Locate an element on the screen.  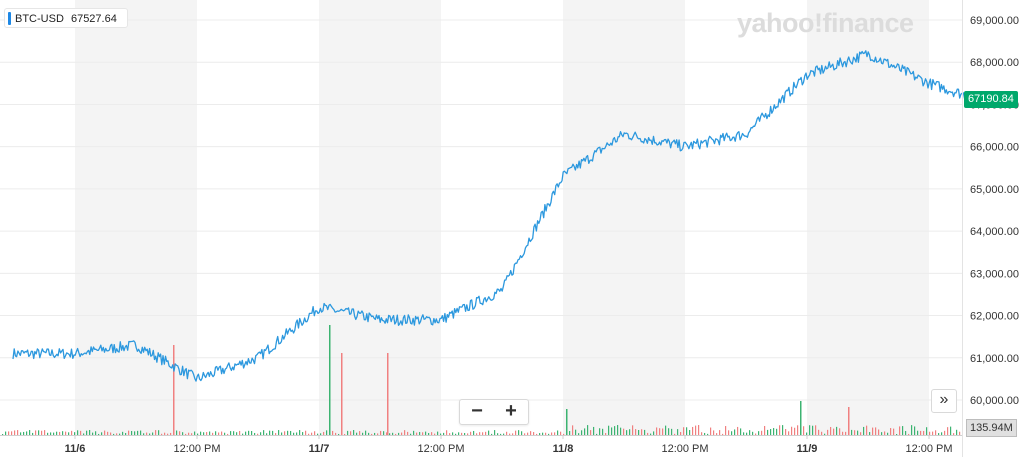
x-tick-label-6: 11/9 is located at coordinates (807, 449).